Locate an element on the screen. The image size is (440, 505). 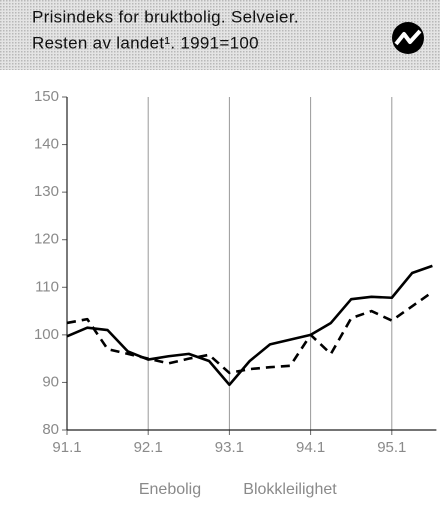
y-tick-label: 100 is located at coordinates (46, 334).